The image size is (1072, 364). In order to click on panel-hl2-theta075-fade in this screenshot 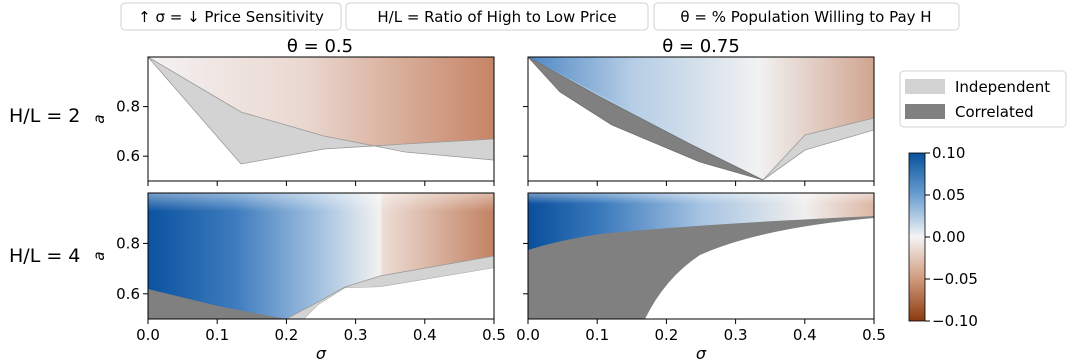, I will do `click(645, 118)`.